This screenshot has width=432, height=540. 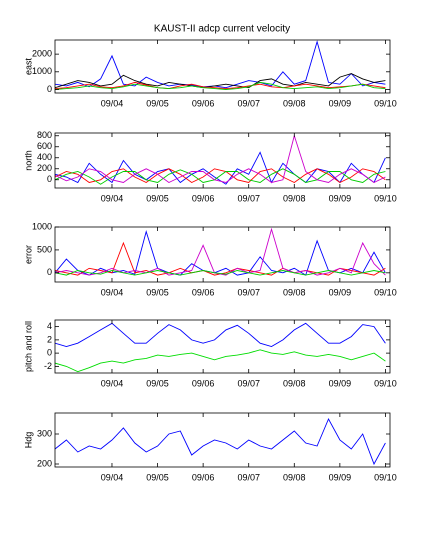 What do you see at coordinates (49, 326) in the screenshot?
I see `y-tick-label: 4` at bounding box center [49, 326].